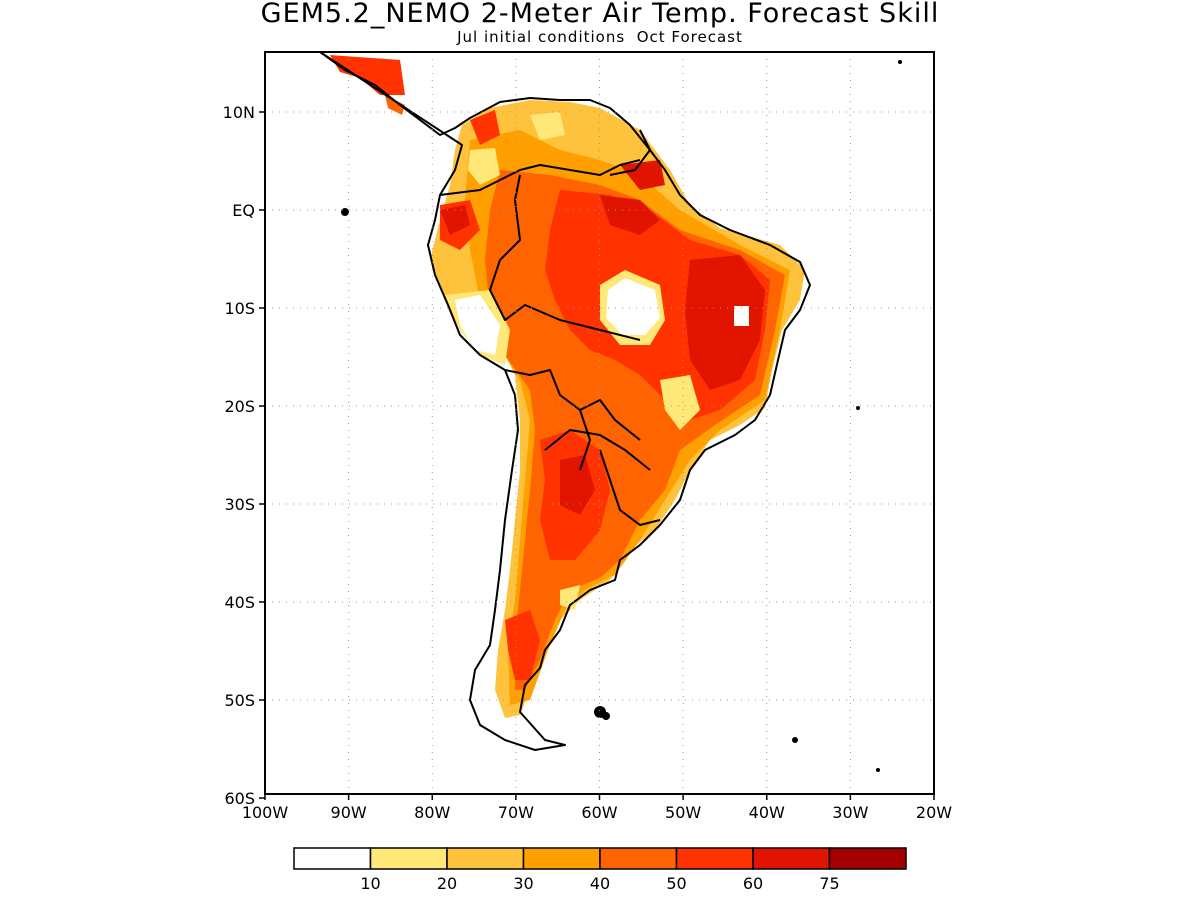  I want to click on color-bar-label: 75, so click(829, 883).